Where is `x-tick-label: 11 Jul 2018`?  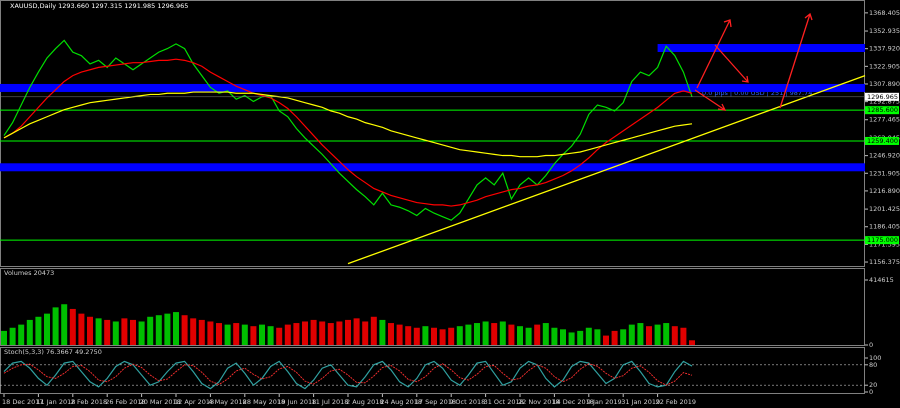
x-tick-label: 11 Jul 2018 is located at coordinates (330, 402).